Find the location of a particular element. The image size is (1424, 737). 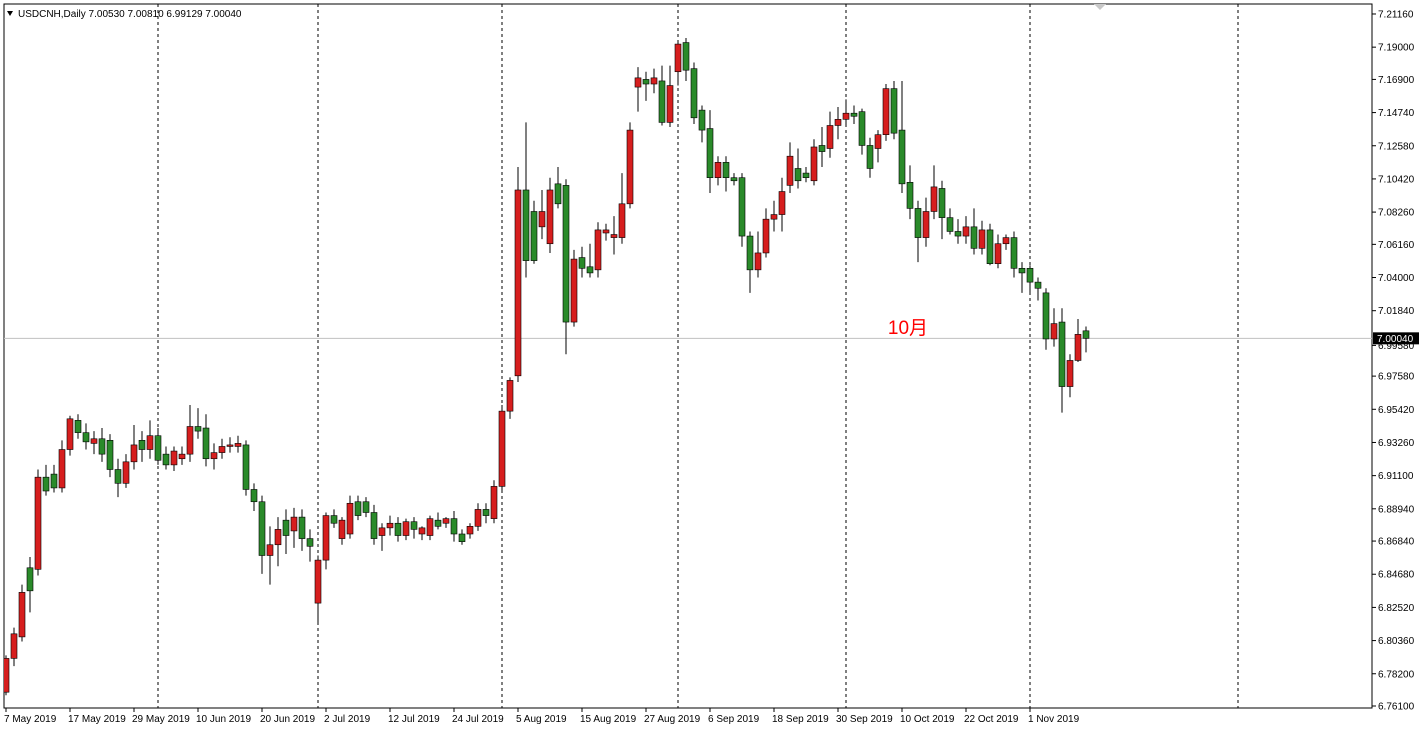

y-tick-label: 6.88940 is located at coordinates (1396, 509).